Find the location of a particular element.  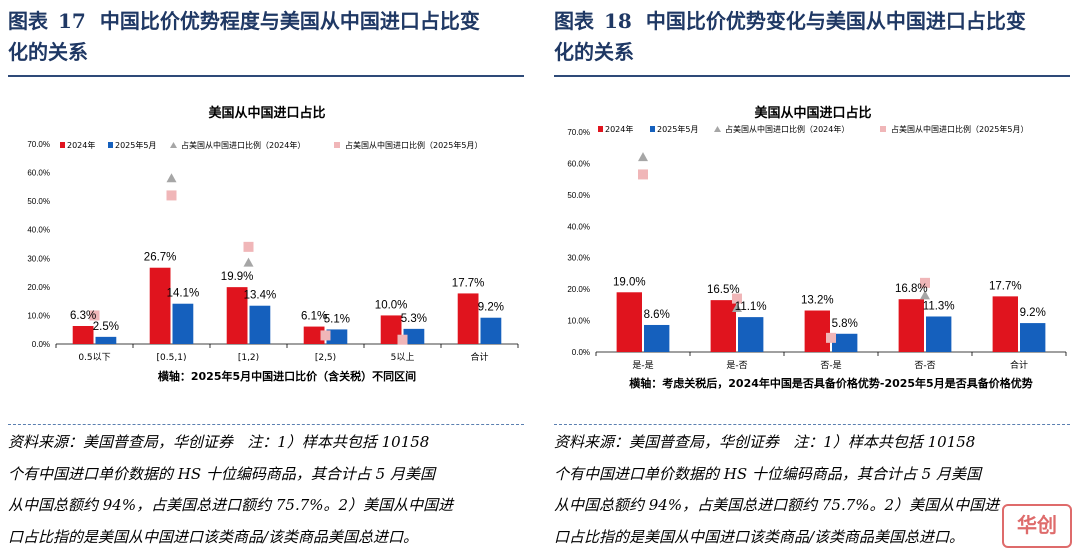

y-tick-label: 30.0% is located at coordinates (38, 258).